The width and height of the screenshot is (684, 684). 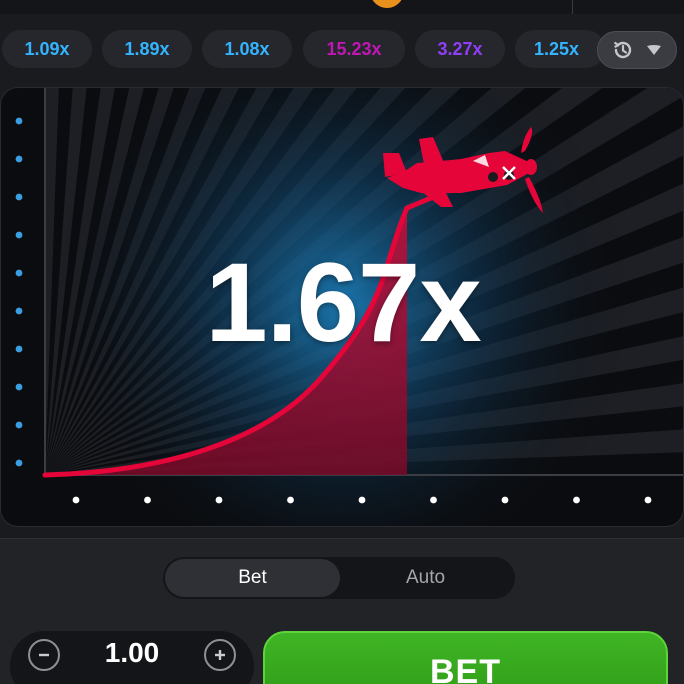 I want to click on bet-button: BET, so click(x=465, y=657).